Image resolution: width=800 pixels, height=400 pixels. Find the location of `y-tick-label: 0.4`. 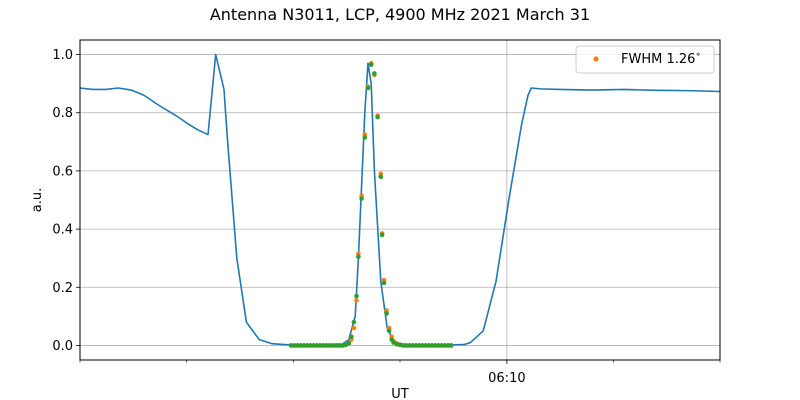

y-tick-label: 0.4 is located at coordinates (62, 230).